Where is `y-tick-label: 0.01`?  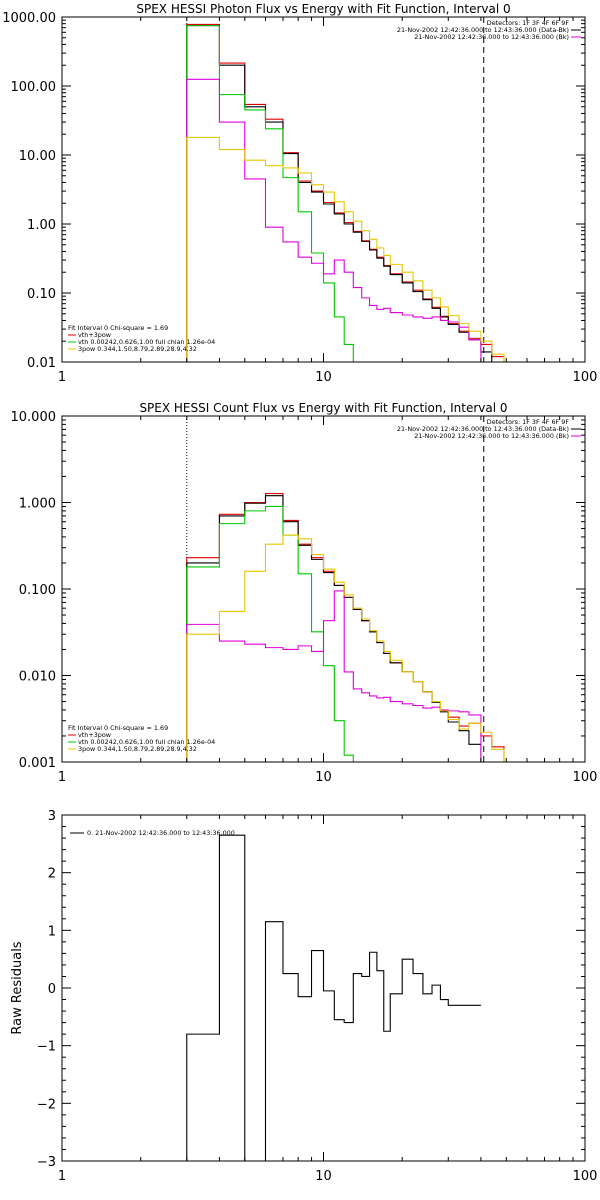 y-tick-label: 0.01 is located at coordinates (41, 363).